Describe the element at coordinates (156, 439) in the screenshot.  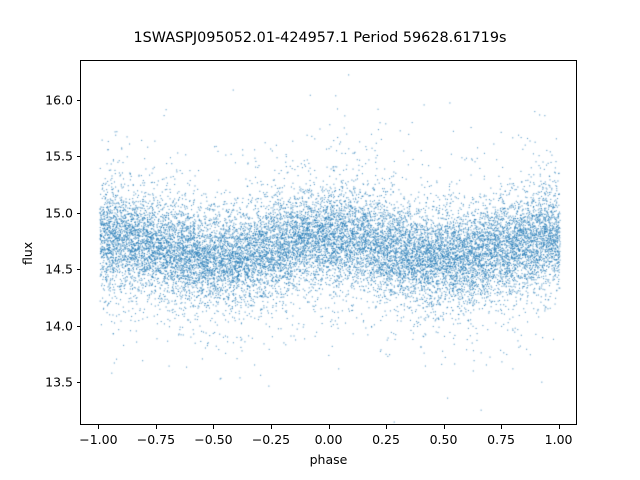
I see `x-tick-label: −0.75` at that location.